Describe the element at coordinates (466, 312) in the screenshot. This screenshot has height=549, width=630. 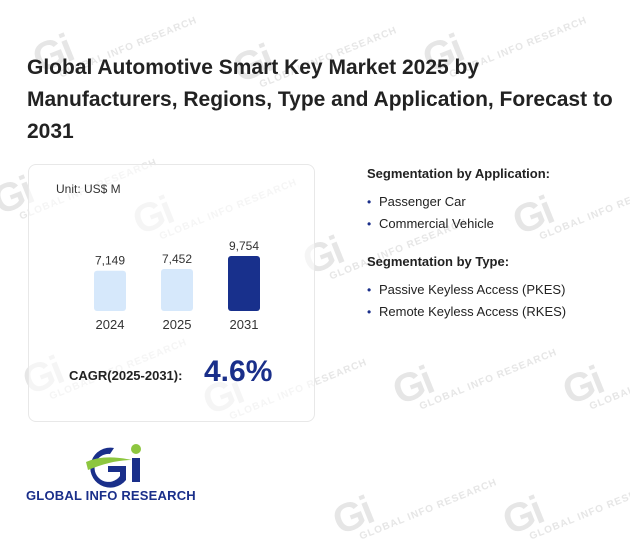
I see `list-item: • Remote Keyless Access (RKES)` at that location.